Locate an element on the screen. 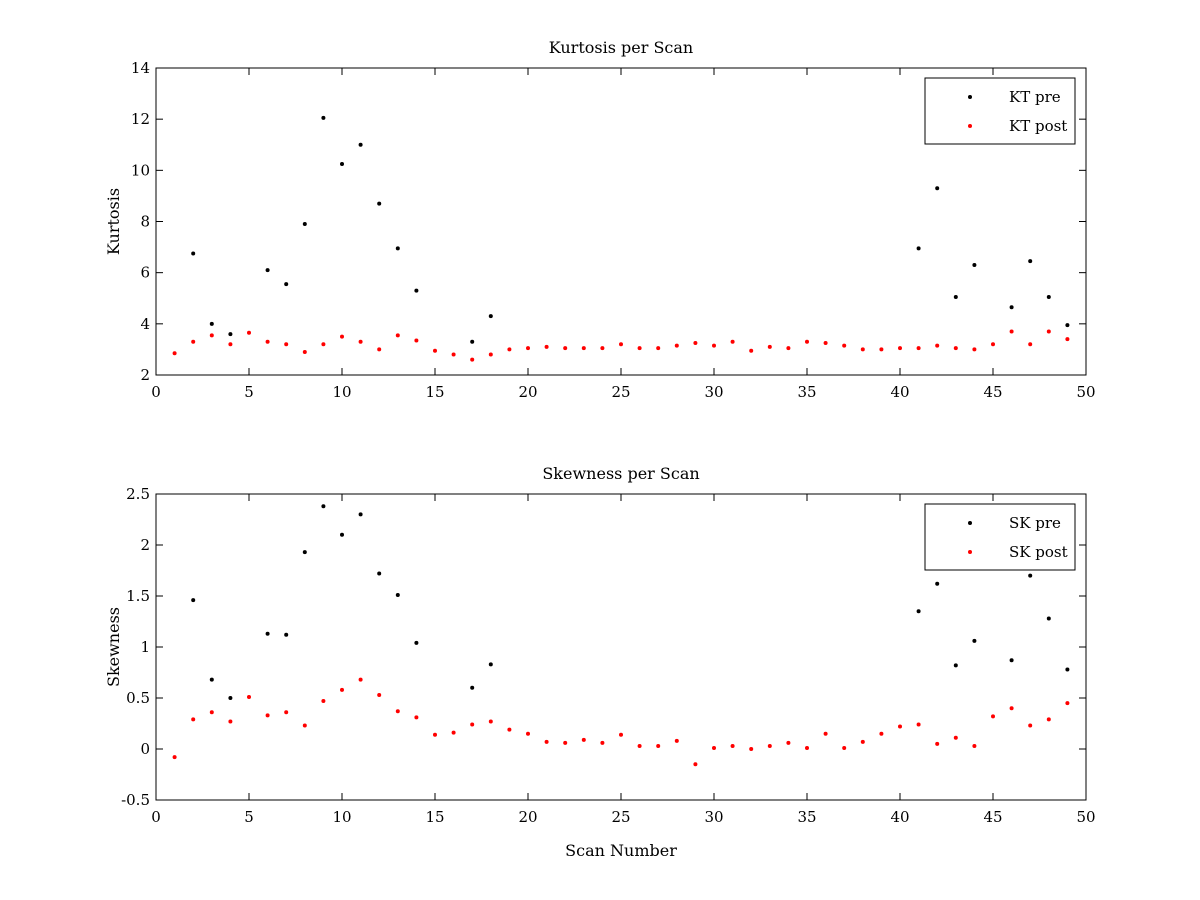 The image size is (1200, 900). skewness-x-tick-label: 30 is located at coordinates (713, 817).